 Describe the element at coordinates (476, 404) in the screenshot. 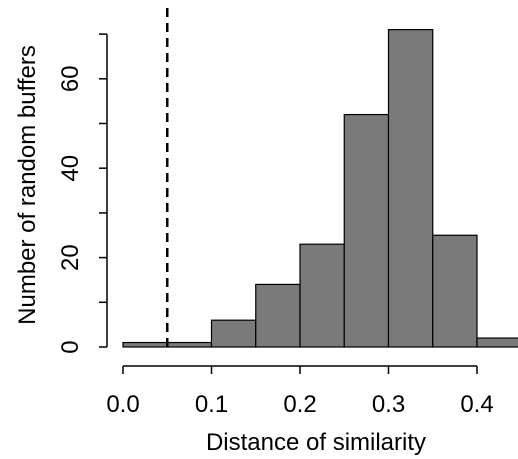

I see `x-tick-label-4: 0.4` at that location.